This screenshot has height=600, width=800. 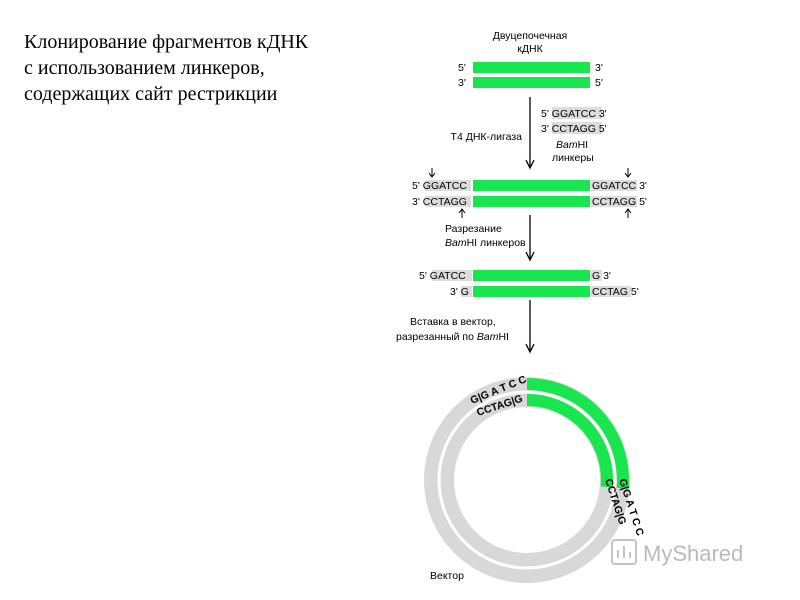 What do you see at coordinates (166, 42) in the screenshot?
I see `title-line: Клонирование фрагментов кДНК` at bounding box center [166, 42].